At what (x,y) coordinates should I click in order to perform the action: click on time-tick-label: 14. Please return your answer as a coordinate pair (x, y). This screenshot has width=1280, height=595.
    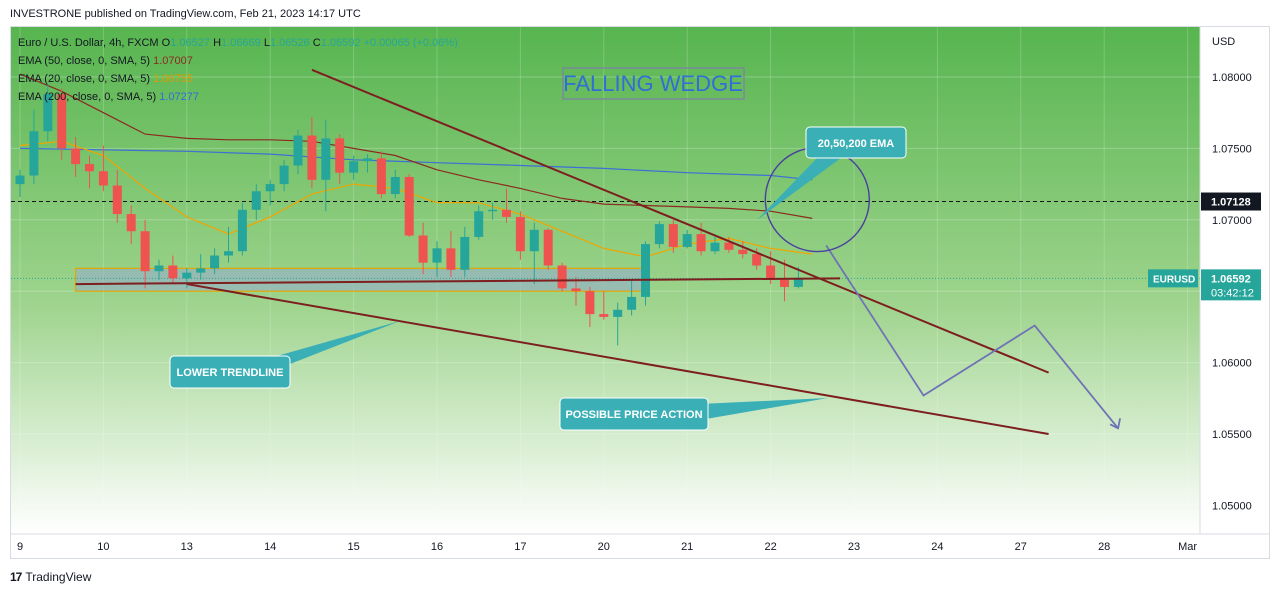
    Looking at the image, I should click on (270, 547).